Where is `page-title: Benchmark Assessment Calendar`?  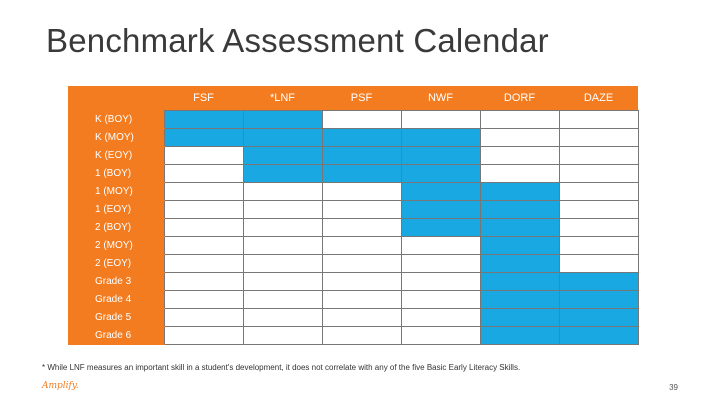 page-title: Benchmark Assessment Calendar is located at coordinates (297, 40).